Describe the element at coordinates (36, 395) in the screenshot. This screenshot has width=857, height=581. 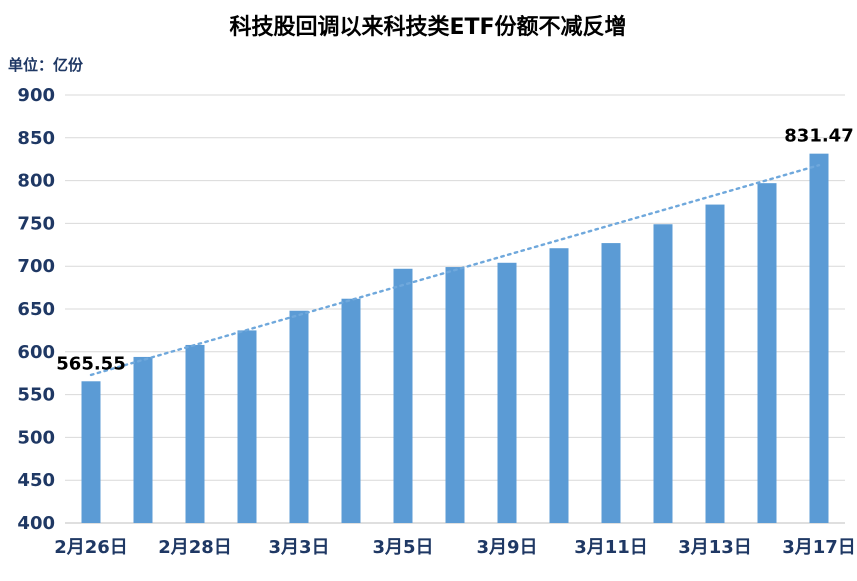
I see `y-tick-label: 550` at that location.